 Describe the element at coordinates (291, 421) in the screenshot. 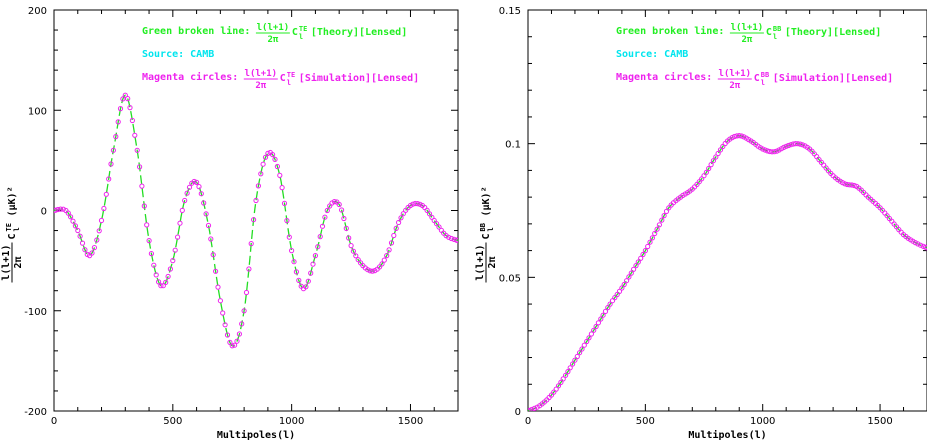

I see `x-tick-label: 1000` at that location.